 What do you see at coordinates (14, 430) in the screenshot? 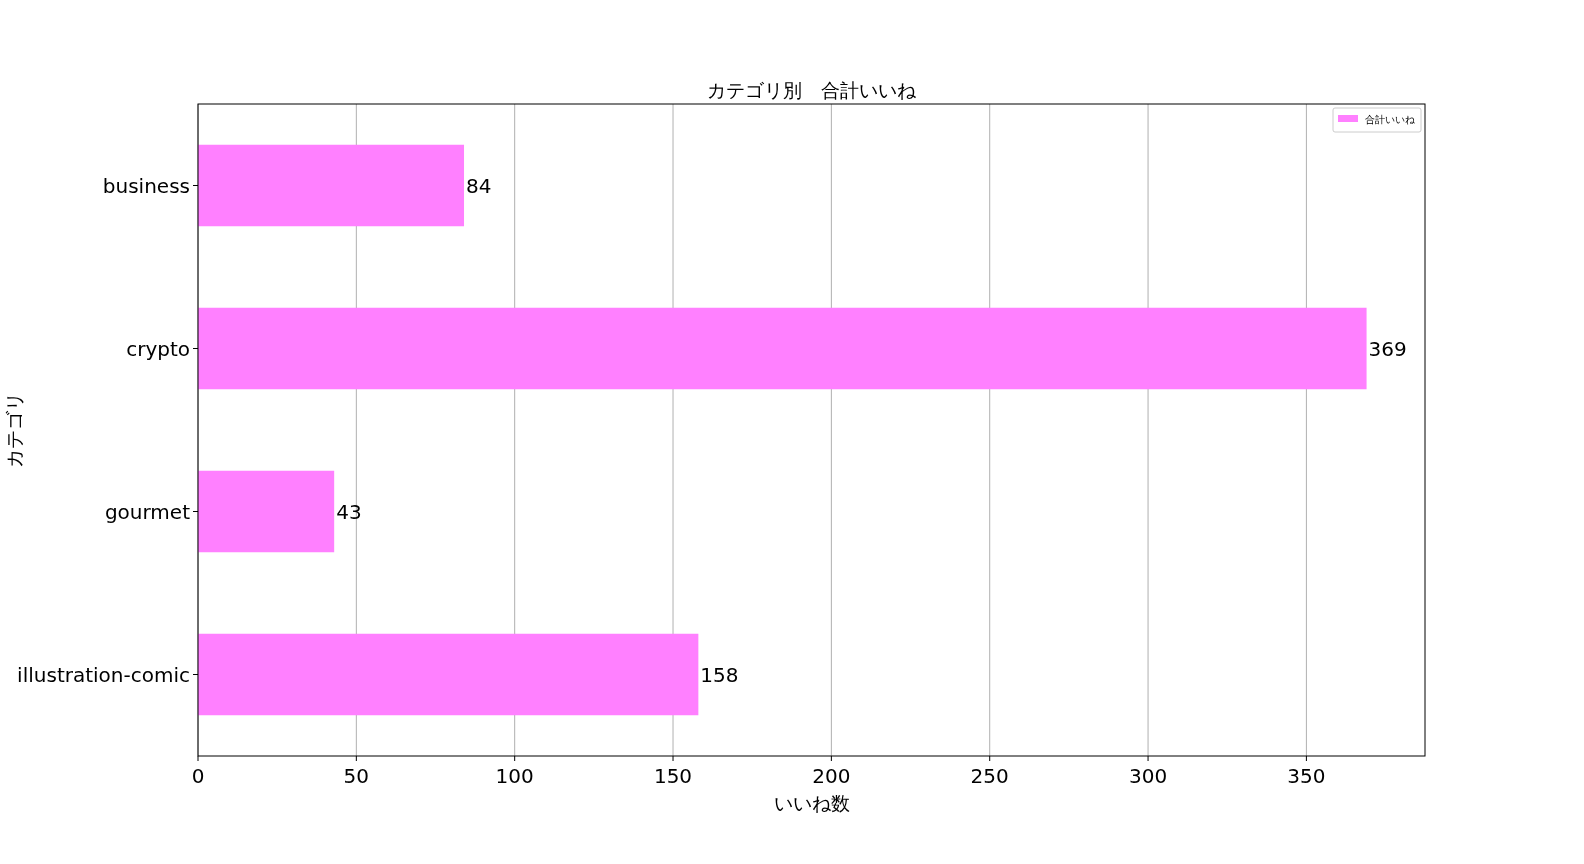
I see `y-axis-title: カテゴリ` at bounding box center [14, 430].